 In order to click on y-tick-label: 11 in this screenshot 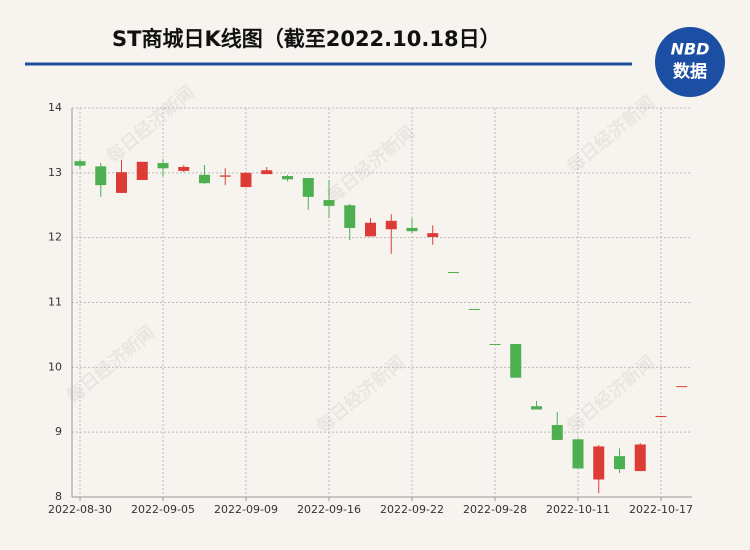, I will do `click(55, 302)`.